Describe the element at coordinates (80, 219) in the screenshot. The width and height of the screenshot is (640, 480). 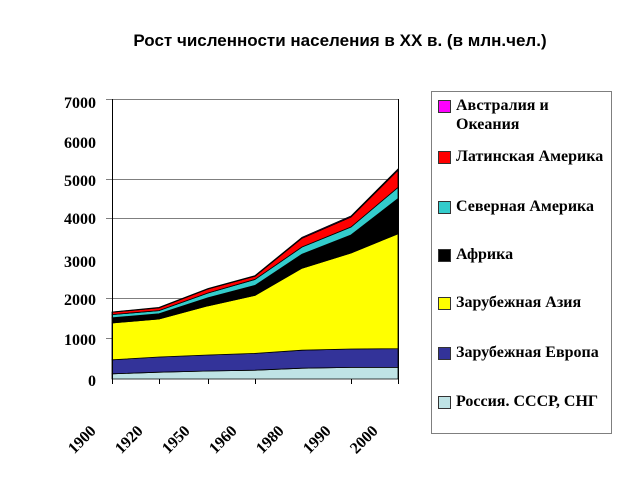
I see `y-tick-4000: 4000` at that location.